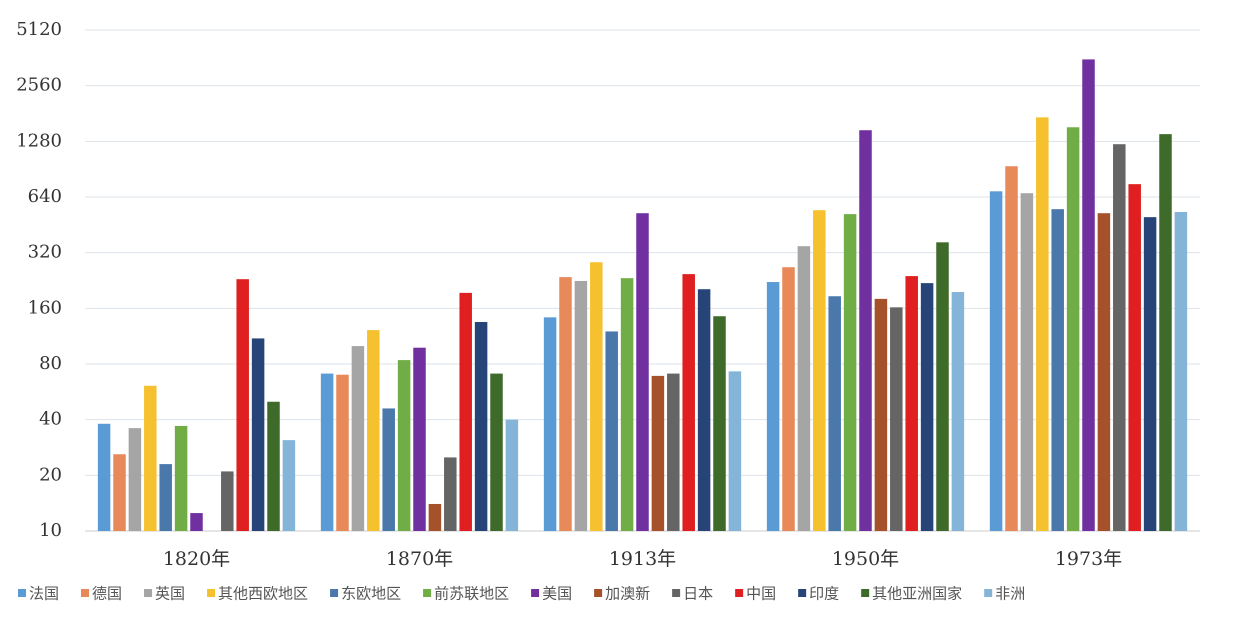 The width and height of the screenshot is (1254, 622). What do you see at coordinates (917, 594) in the screenshot?
I see `legend-label: 其他亚洲国家` at bounding box center [917, 594].